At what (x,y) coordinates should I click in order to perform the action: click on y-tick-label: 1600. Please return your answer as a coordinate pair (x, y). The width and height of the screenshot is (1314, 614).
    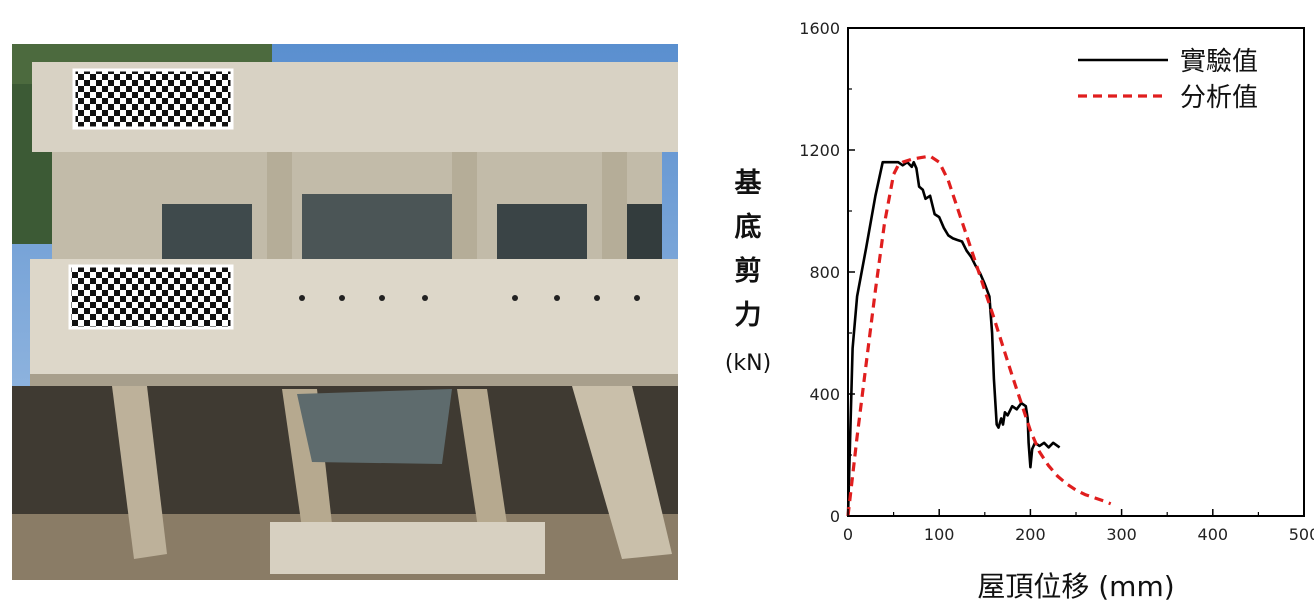
    Looking at the image, I should click on (819, 28).